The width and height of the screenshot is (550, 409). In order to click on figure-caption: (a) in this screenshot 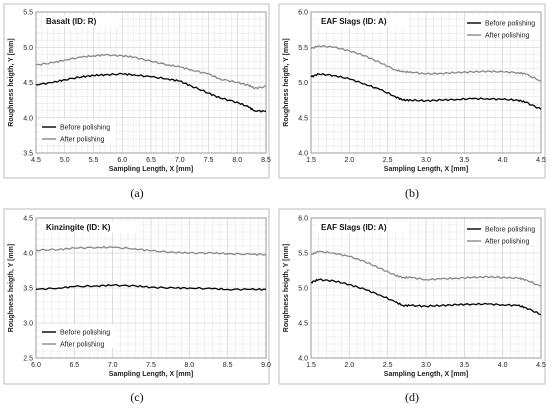, I will do `click(136, 193)`.